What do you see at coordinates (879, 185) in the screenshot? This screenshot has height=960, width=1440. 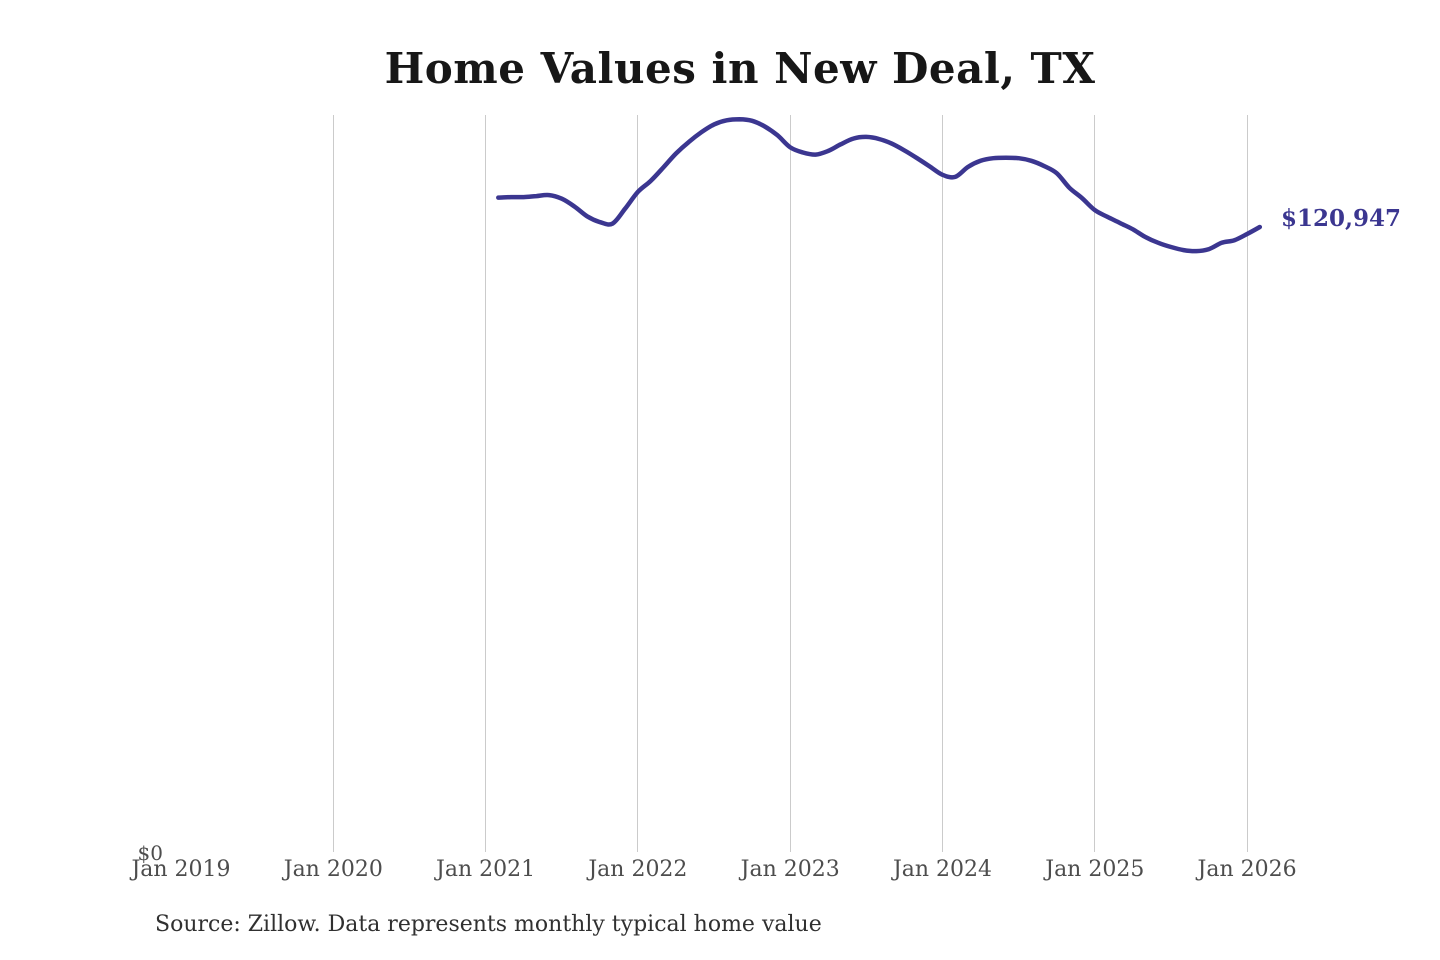 I see `home-value-line` at bounding box center [879, 185].